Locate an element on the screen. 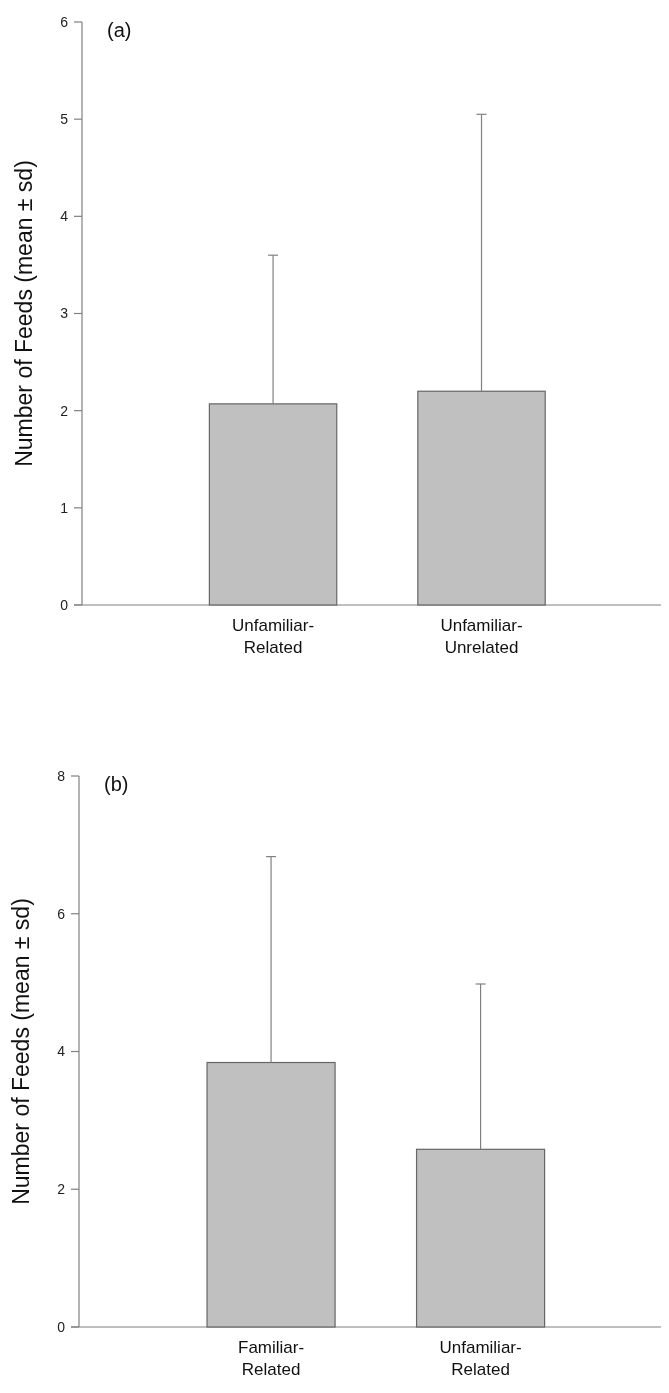 The height and width of the screenshot is (1393, 669). x-tick-label: Familiar- Related is located at coordinates (271, 1358).